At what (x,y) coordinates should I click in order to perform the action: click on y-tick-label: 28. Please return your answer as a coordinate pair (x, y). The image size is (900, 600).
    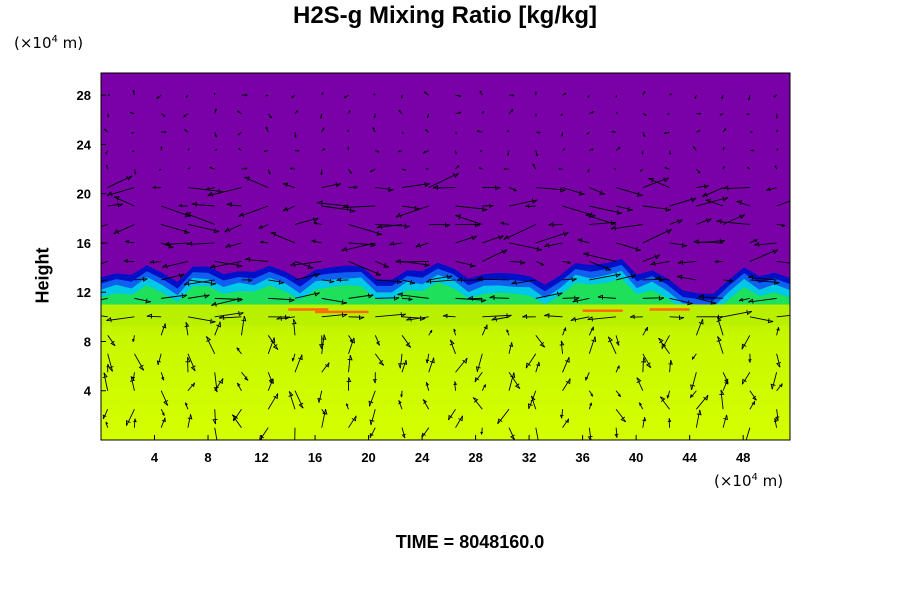
    Looking at the image, I should click on (84, 95).